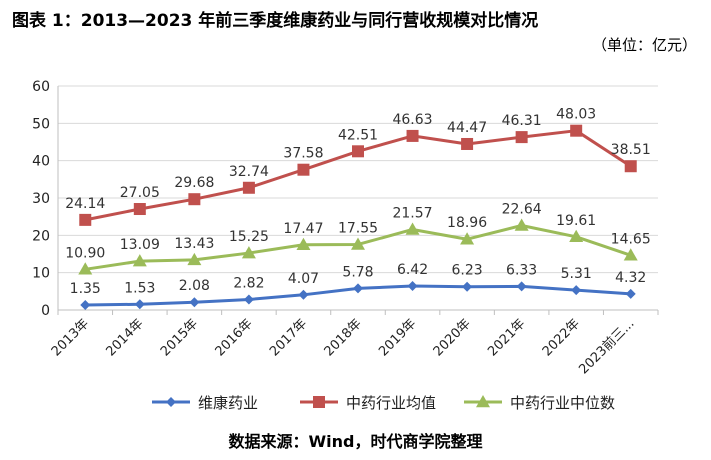  What do you see at coordinates (85, 253) in the screenshot?
I see `data-label: 10.90` at bounding box center [85, 253].